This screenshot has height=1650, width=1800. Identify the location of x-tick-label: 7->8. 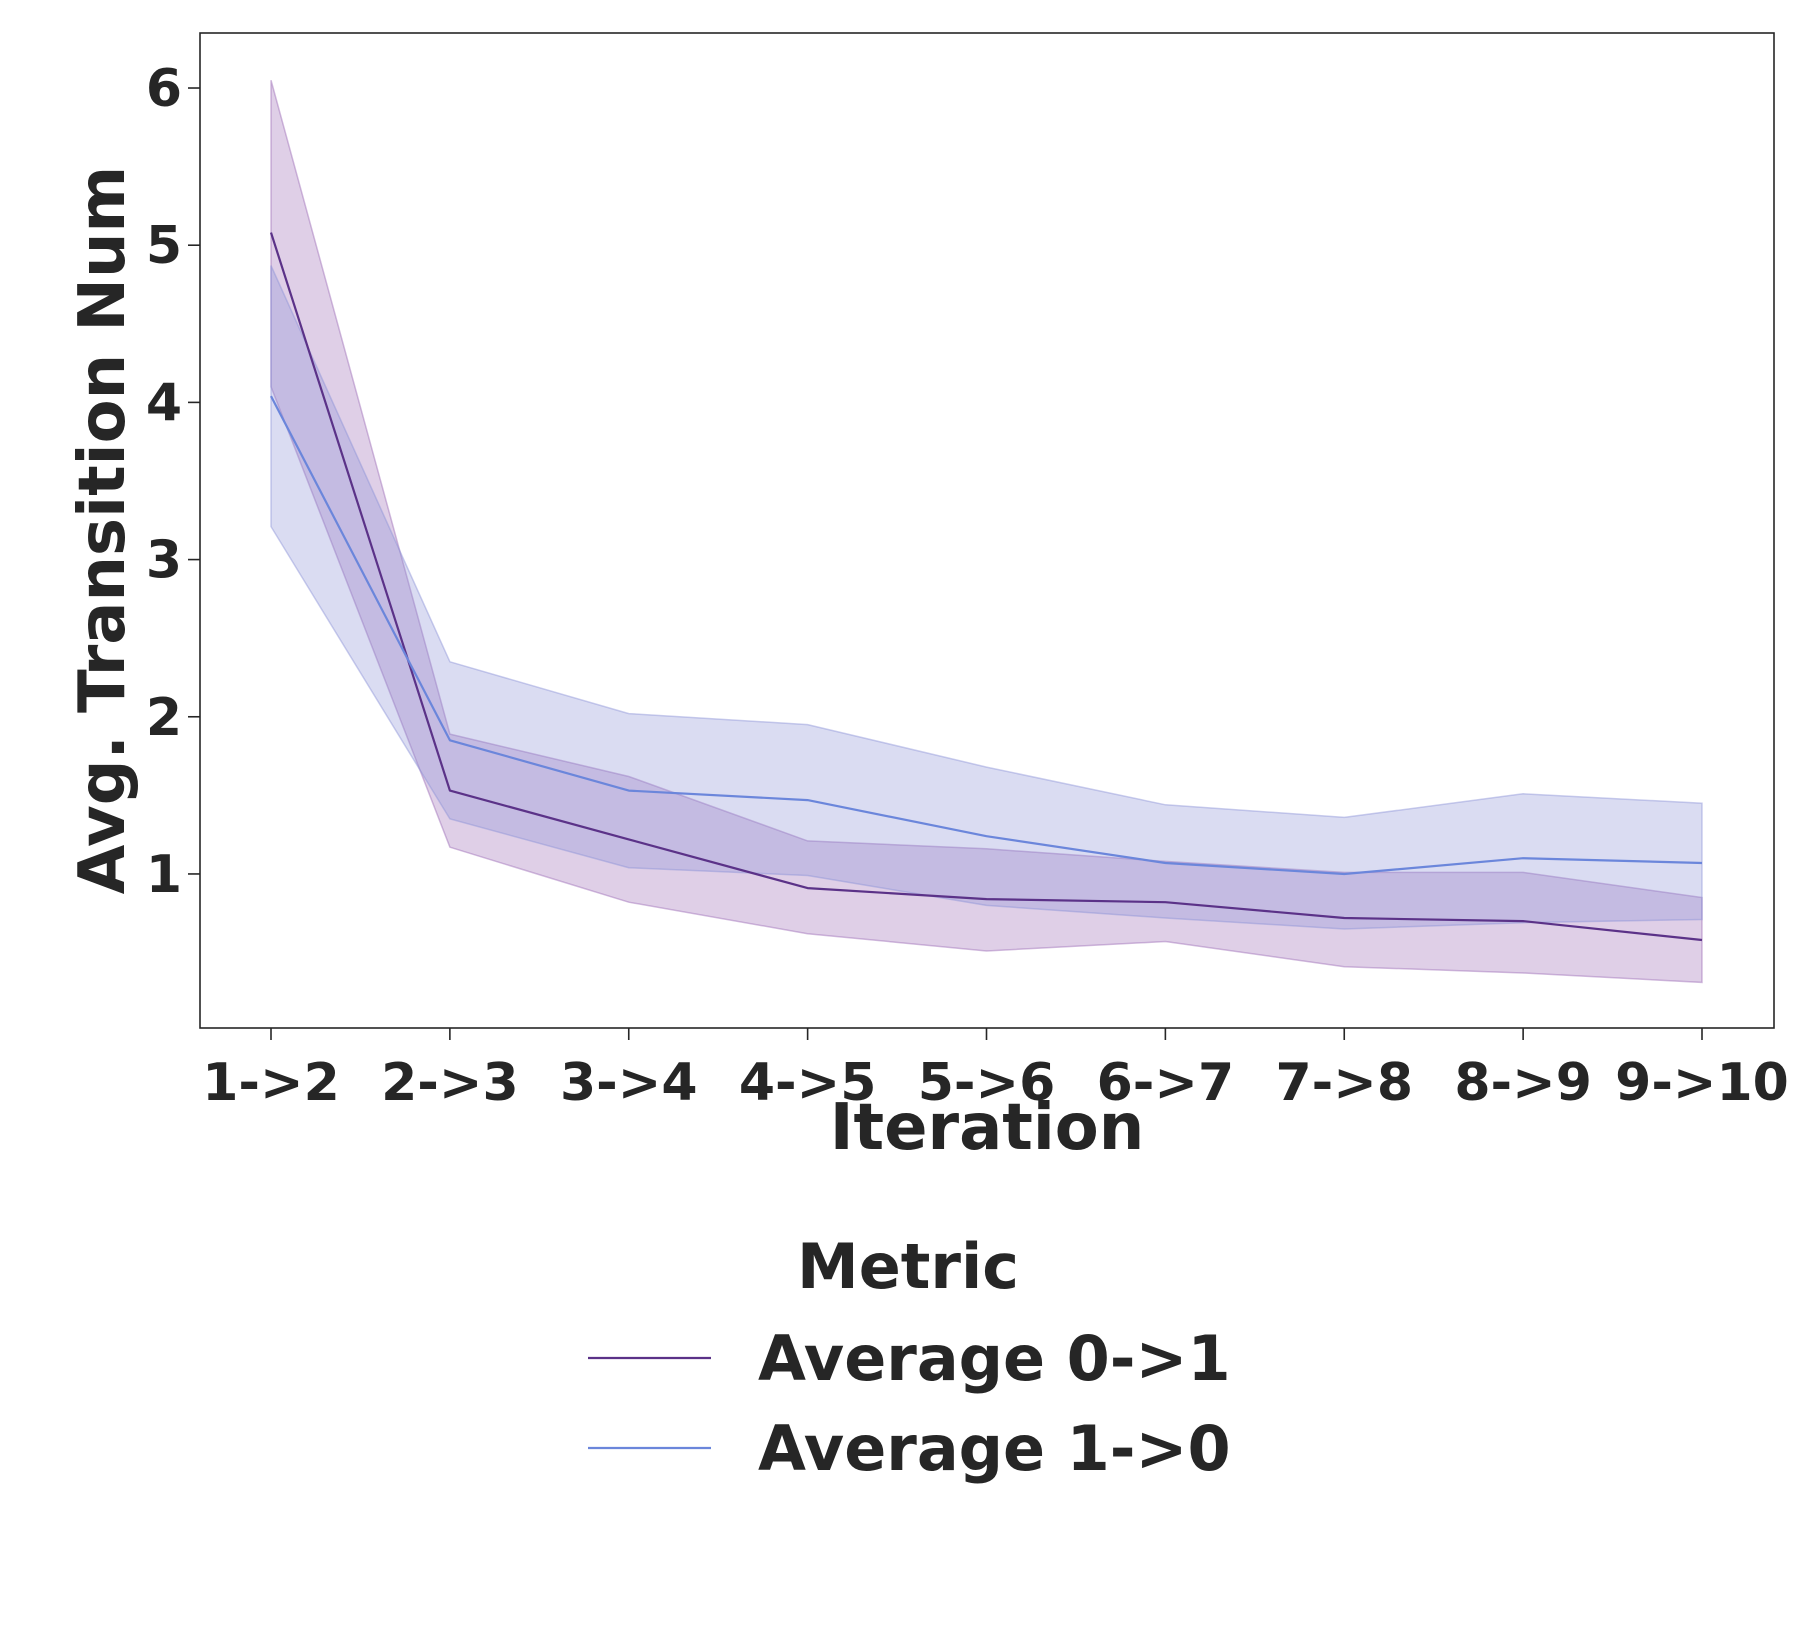
(1344, 1083).